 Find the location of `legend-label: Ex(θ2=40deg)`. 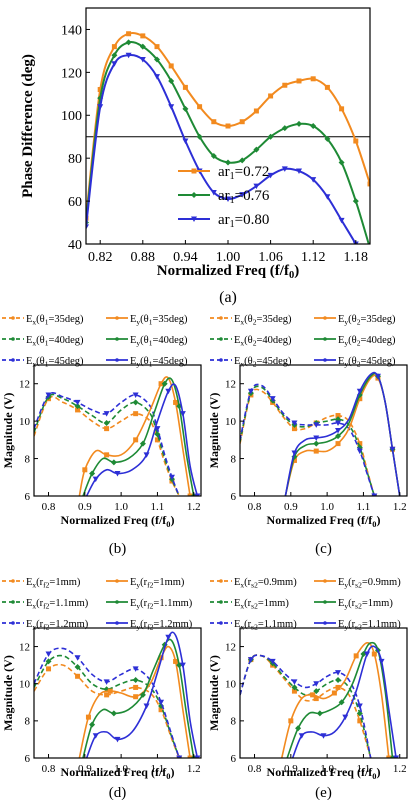

legend-label: Ex(θ2=40deg) is located at coordinates (263, 341).